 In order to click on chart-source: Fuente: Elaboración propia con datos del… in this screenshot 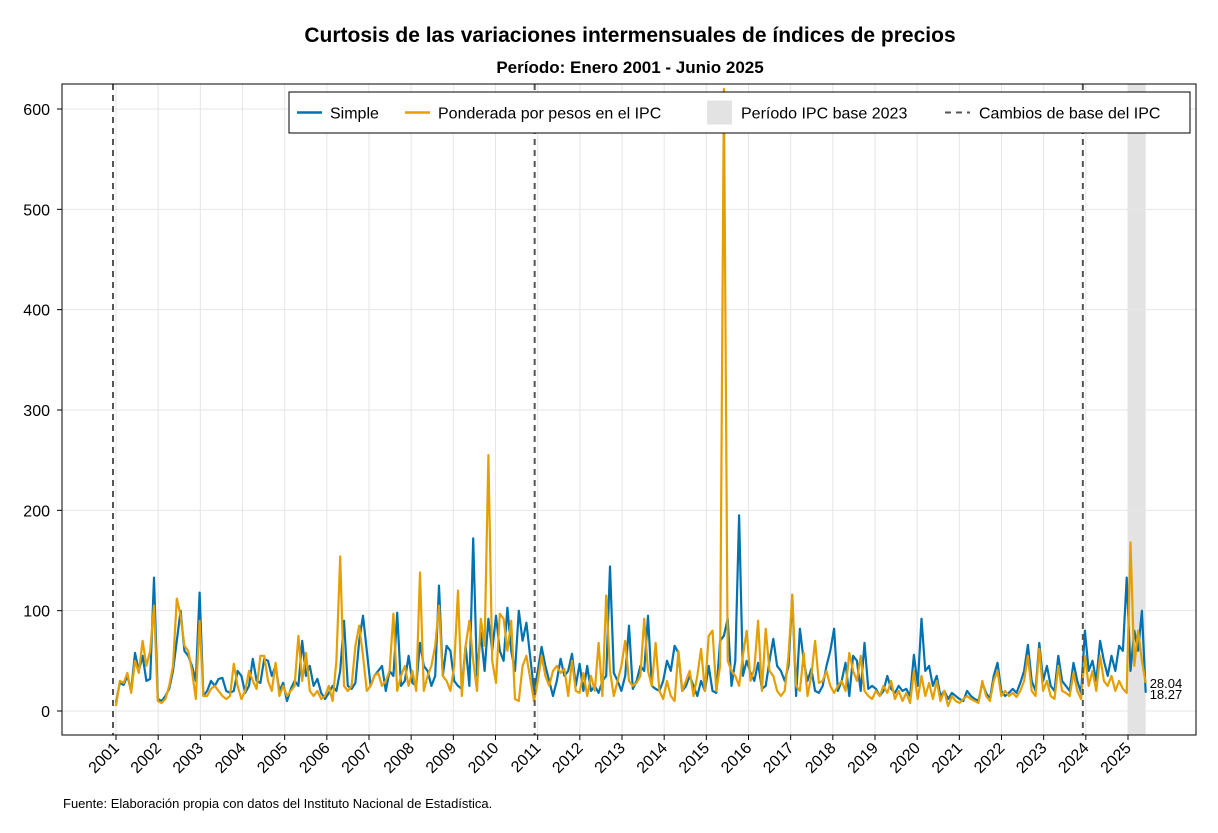, I will do `click(277, 803)`.